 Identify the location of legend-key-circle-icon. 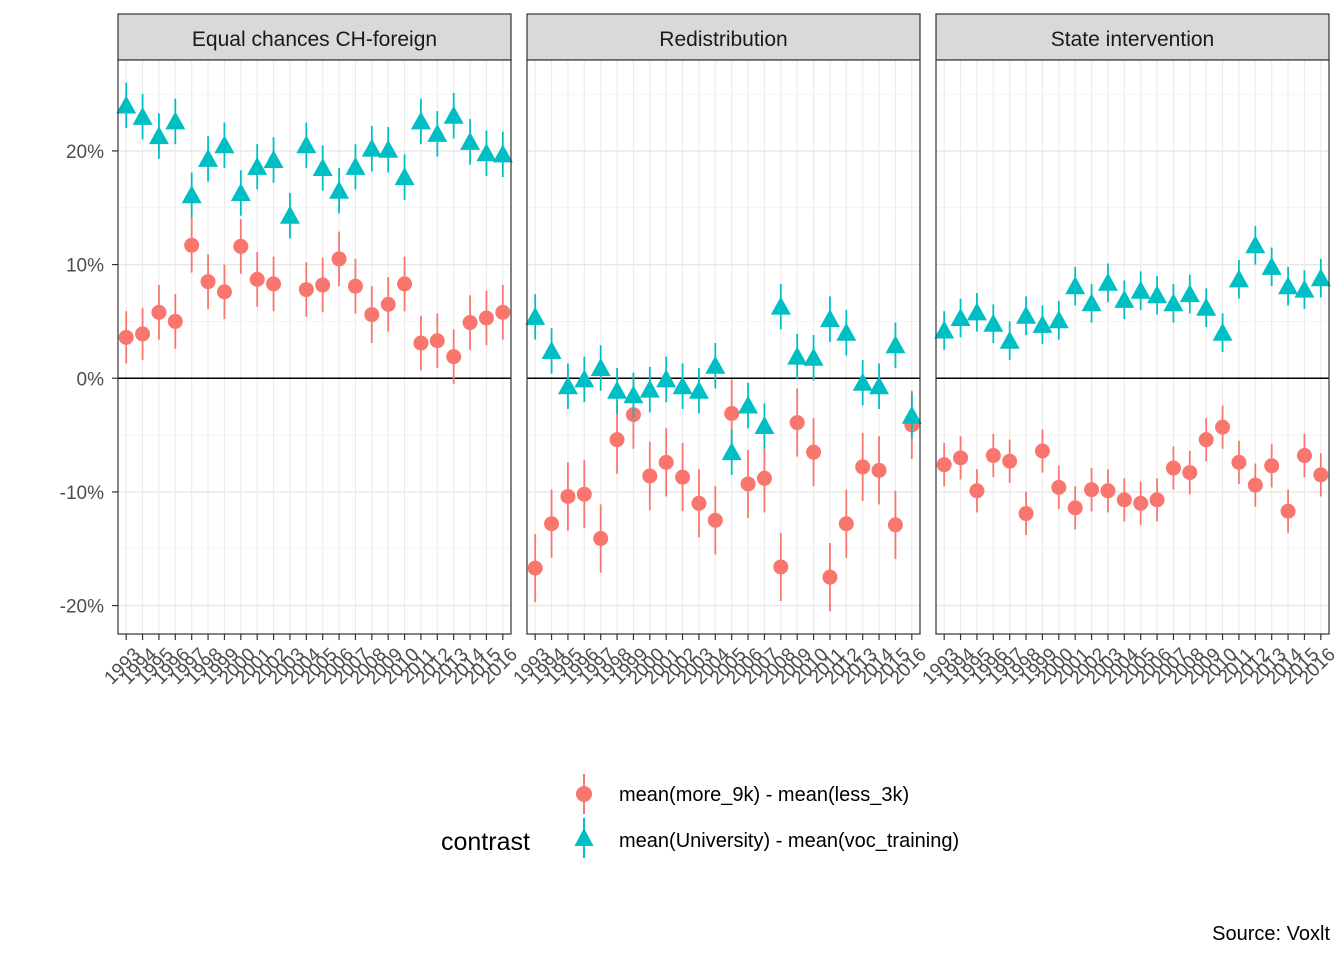
(584, 794).